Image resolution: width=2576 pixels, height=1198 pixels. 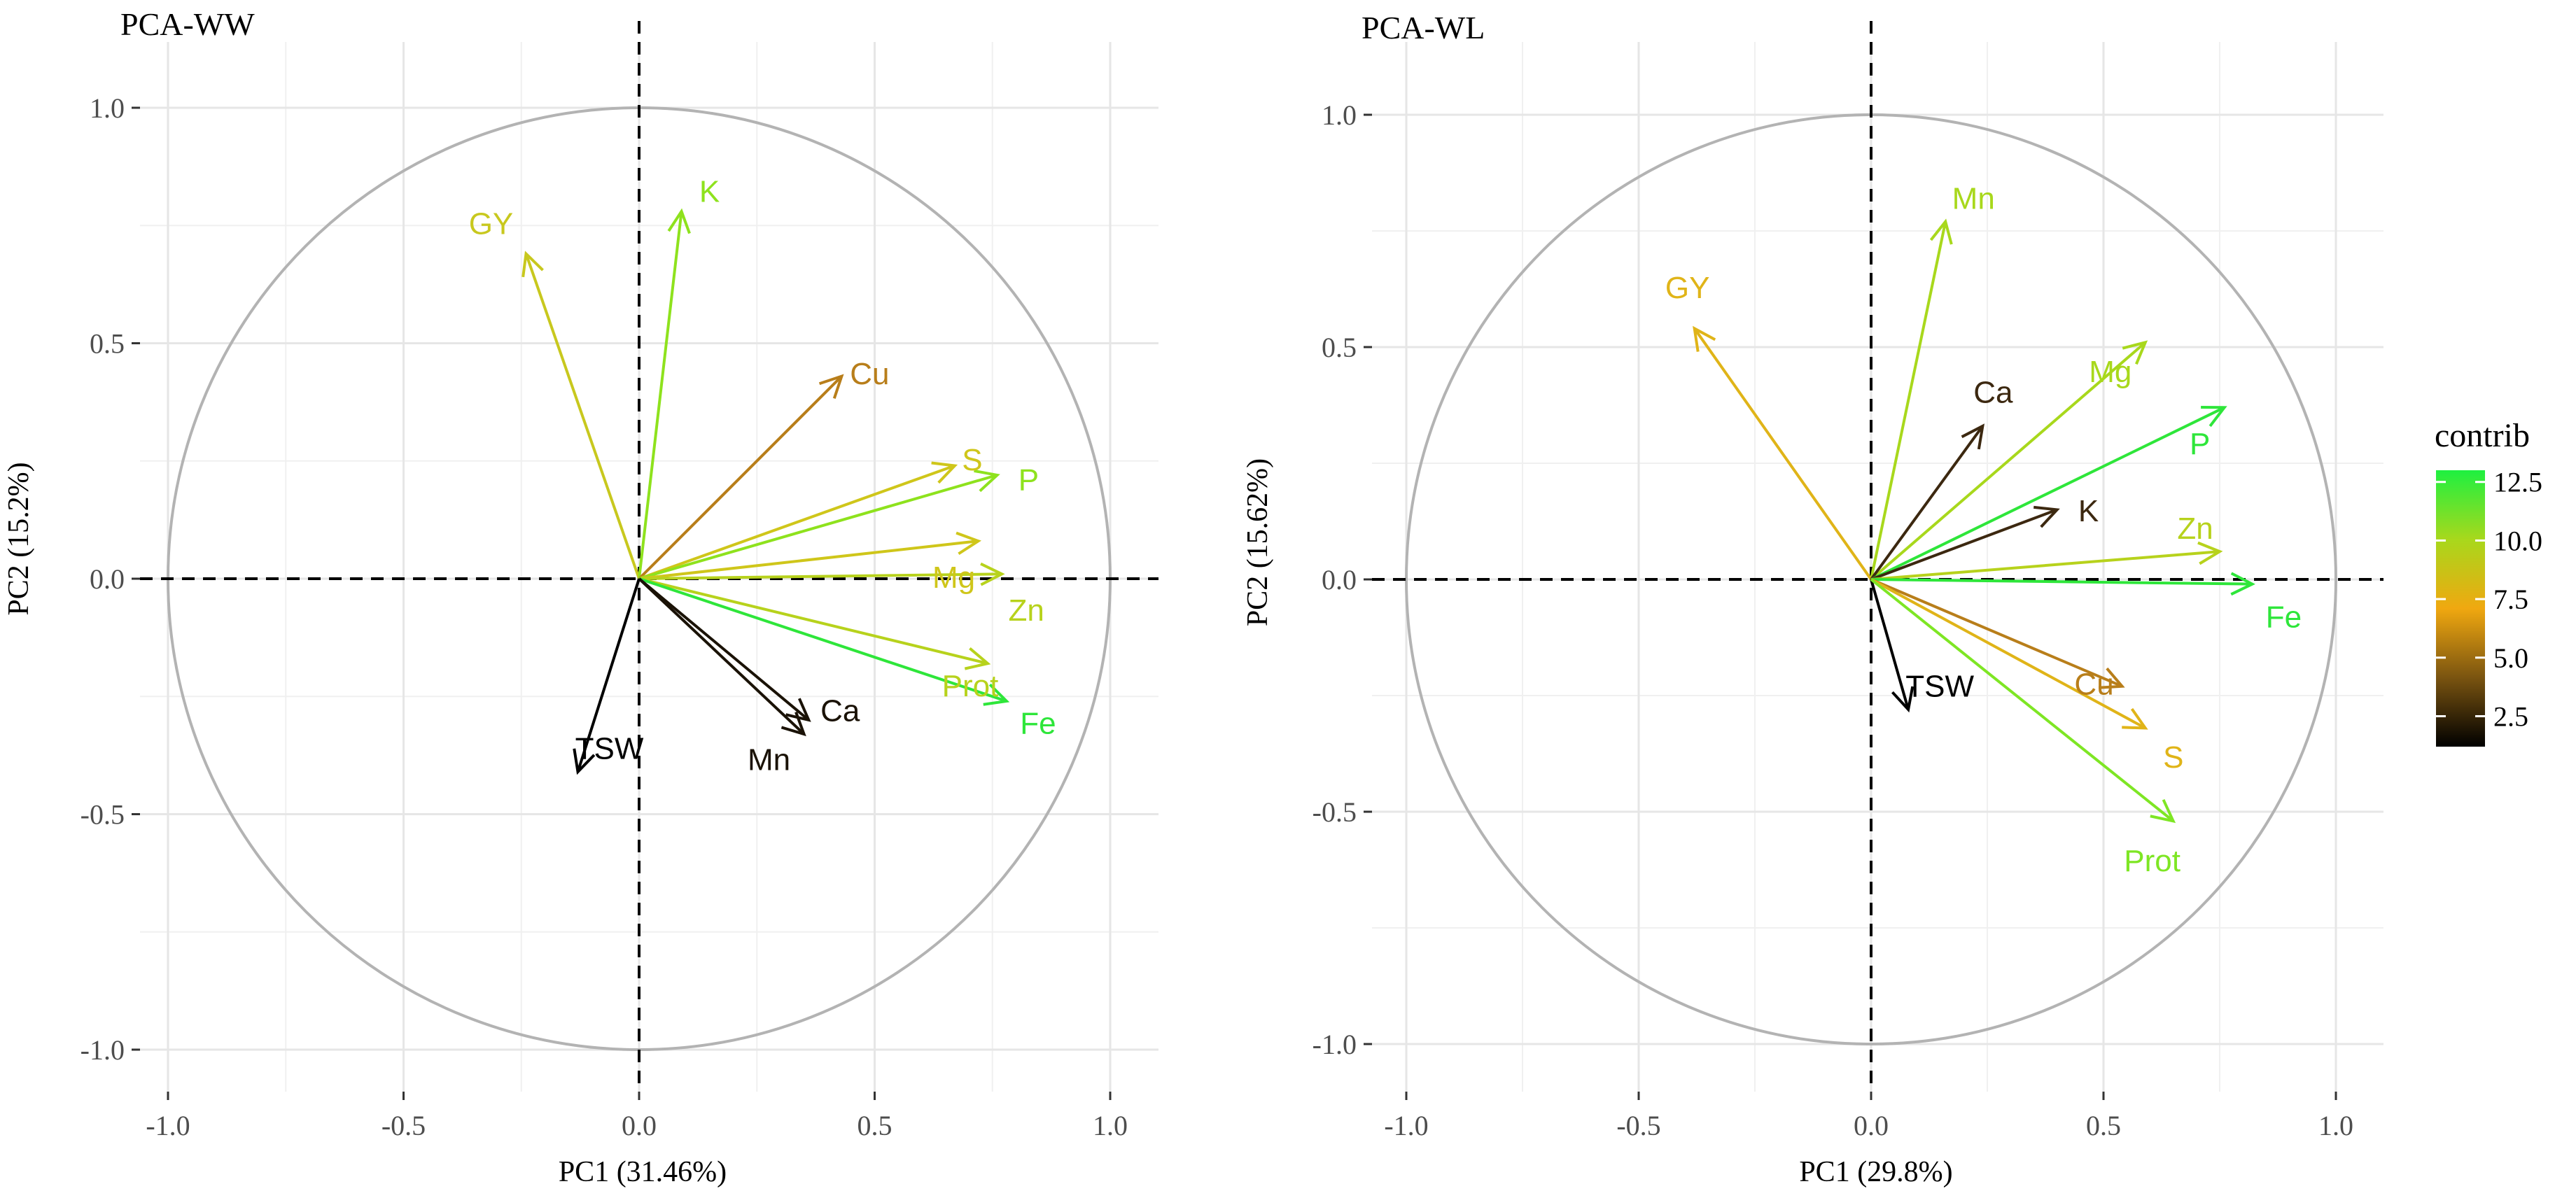 What do you see at coordinates (1927, 502) in the screenshot?
I see `arrow-ca` at bounding box center [1927, 502].